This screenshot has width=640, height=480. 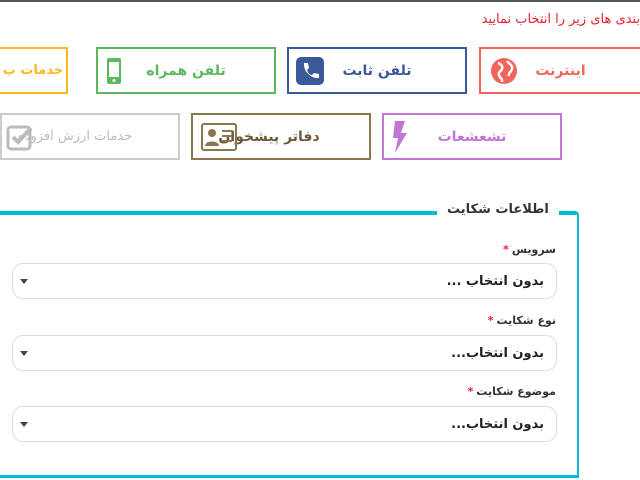 I want to click on top-bar, so click(x=320, y=1).